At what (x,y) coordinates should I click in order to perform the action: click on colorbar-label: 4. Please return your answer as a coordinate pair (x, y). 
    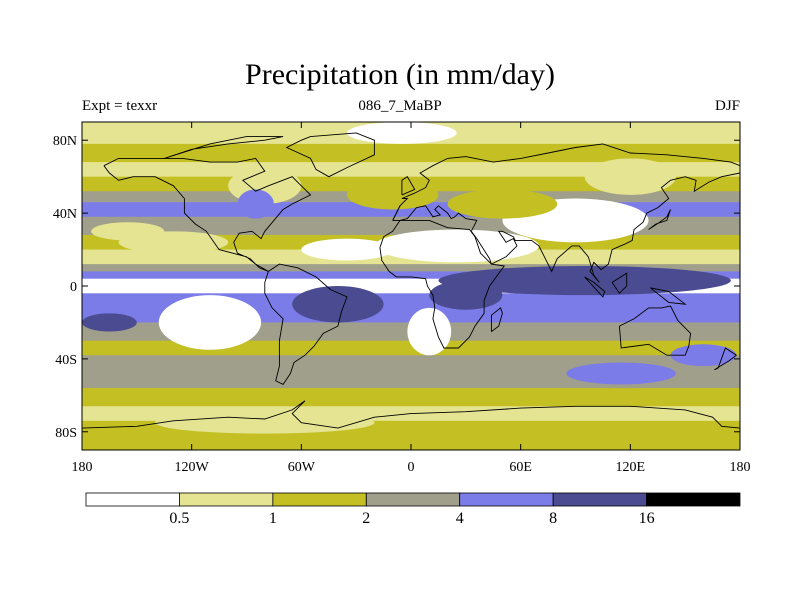
    Looking at the image, I should click on (460, 518).